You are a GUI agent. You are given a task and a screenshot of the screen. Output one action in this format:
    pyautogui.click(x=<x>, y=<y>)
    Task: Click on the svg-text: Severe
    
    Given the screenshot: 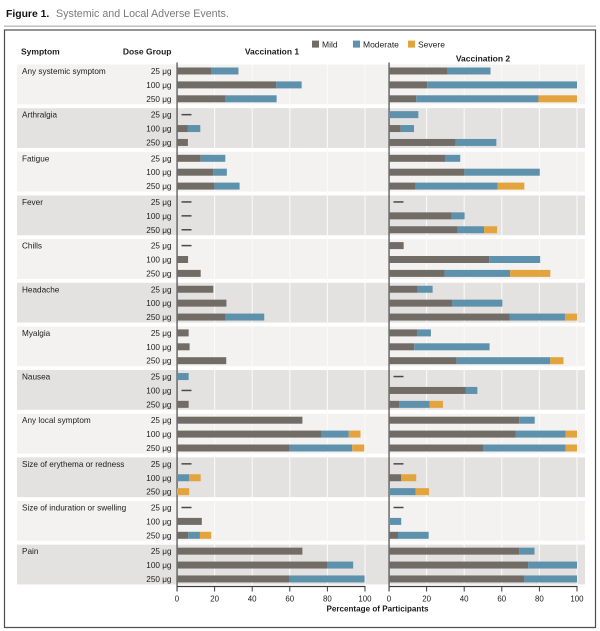 What is the action you would take?
    pyautogui.click(x=431, y=45)
    